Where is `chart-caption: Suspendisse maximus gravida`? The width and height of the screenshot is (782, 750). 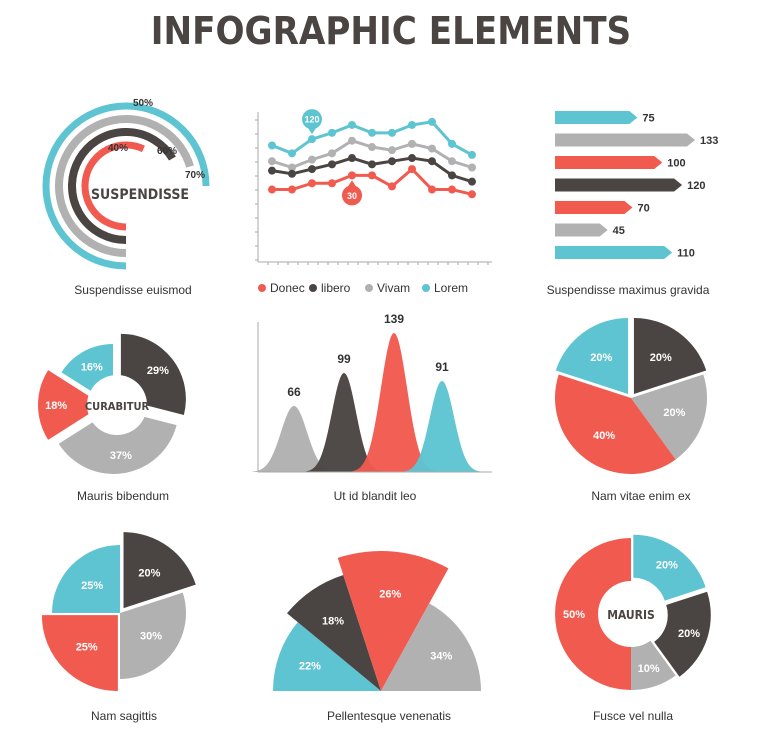
chart-caption: Suspendisse maximus gravida is located at coordinates (628, 290).